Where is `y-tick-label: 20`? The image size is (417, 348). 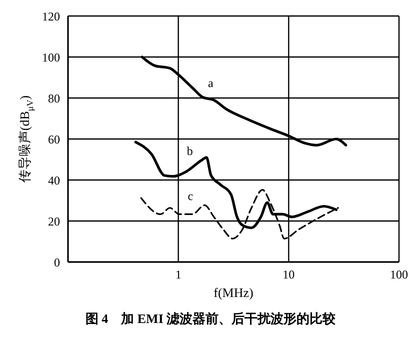 y-tick-label: 20 is located at coordinates (54, 221).